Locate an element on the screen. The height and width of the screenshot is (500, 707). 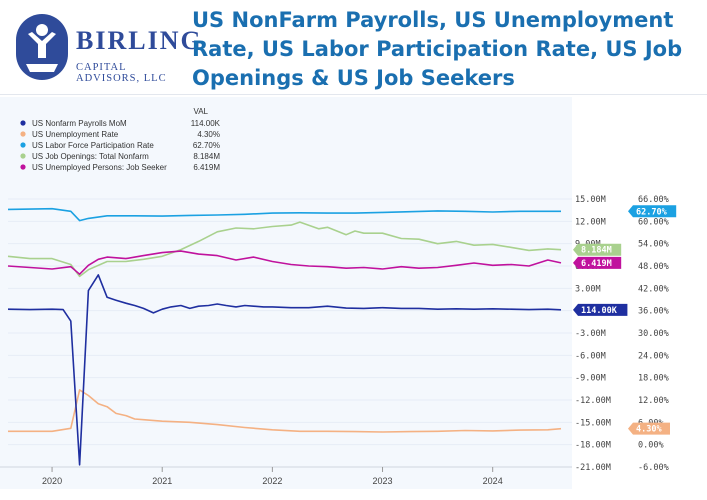
right-axis-tick-label: 36.00% is located at coordinates (653, 312).